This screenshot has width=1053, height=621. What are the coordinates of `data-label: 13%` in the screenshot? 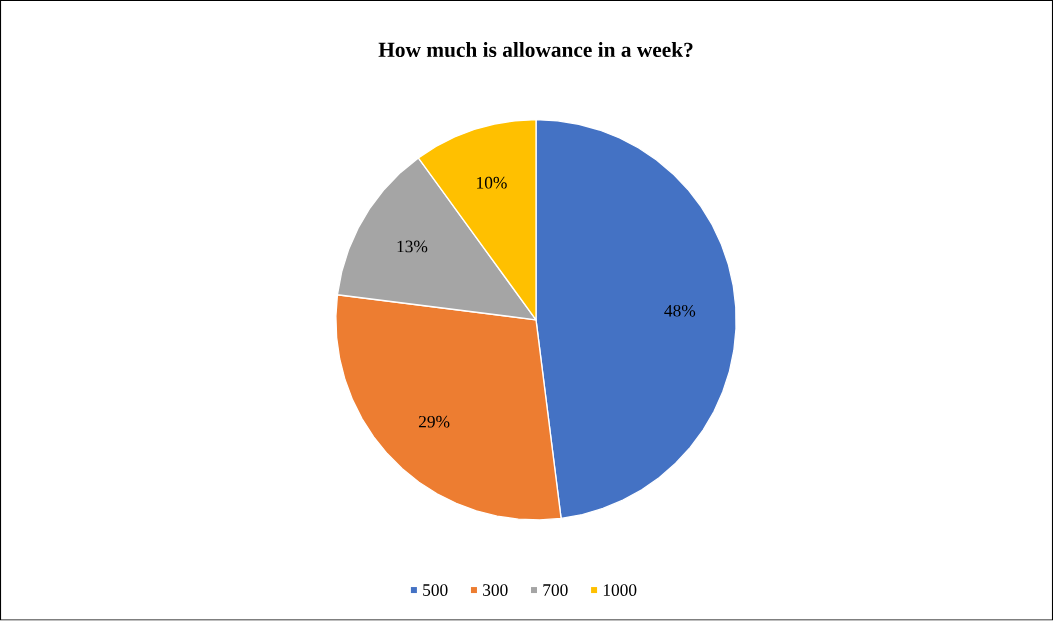 It's located at (412, 246).